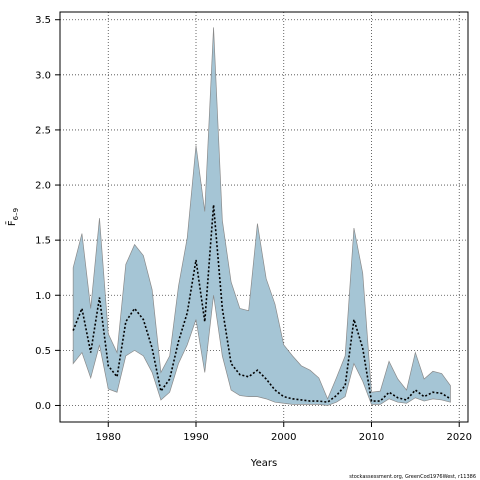  I want to click on y-axis: 0.0 0.5 1.0 1.5 2.0 2.5 3.0 3.5, so click(47, 213).